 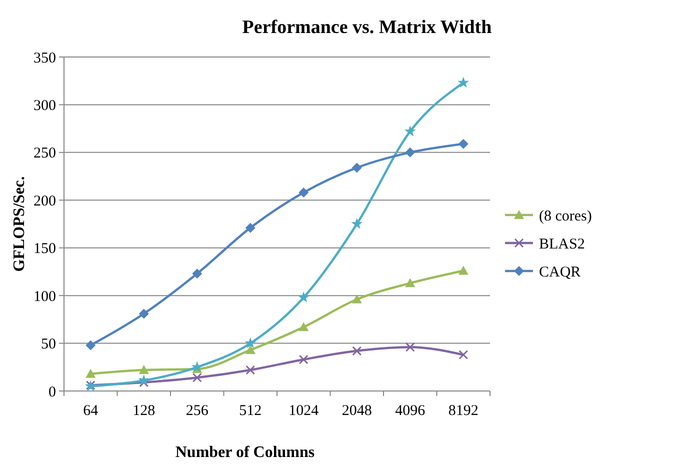 I want to click on x-tick-label: 256, so click(x=197, y=411).